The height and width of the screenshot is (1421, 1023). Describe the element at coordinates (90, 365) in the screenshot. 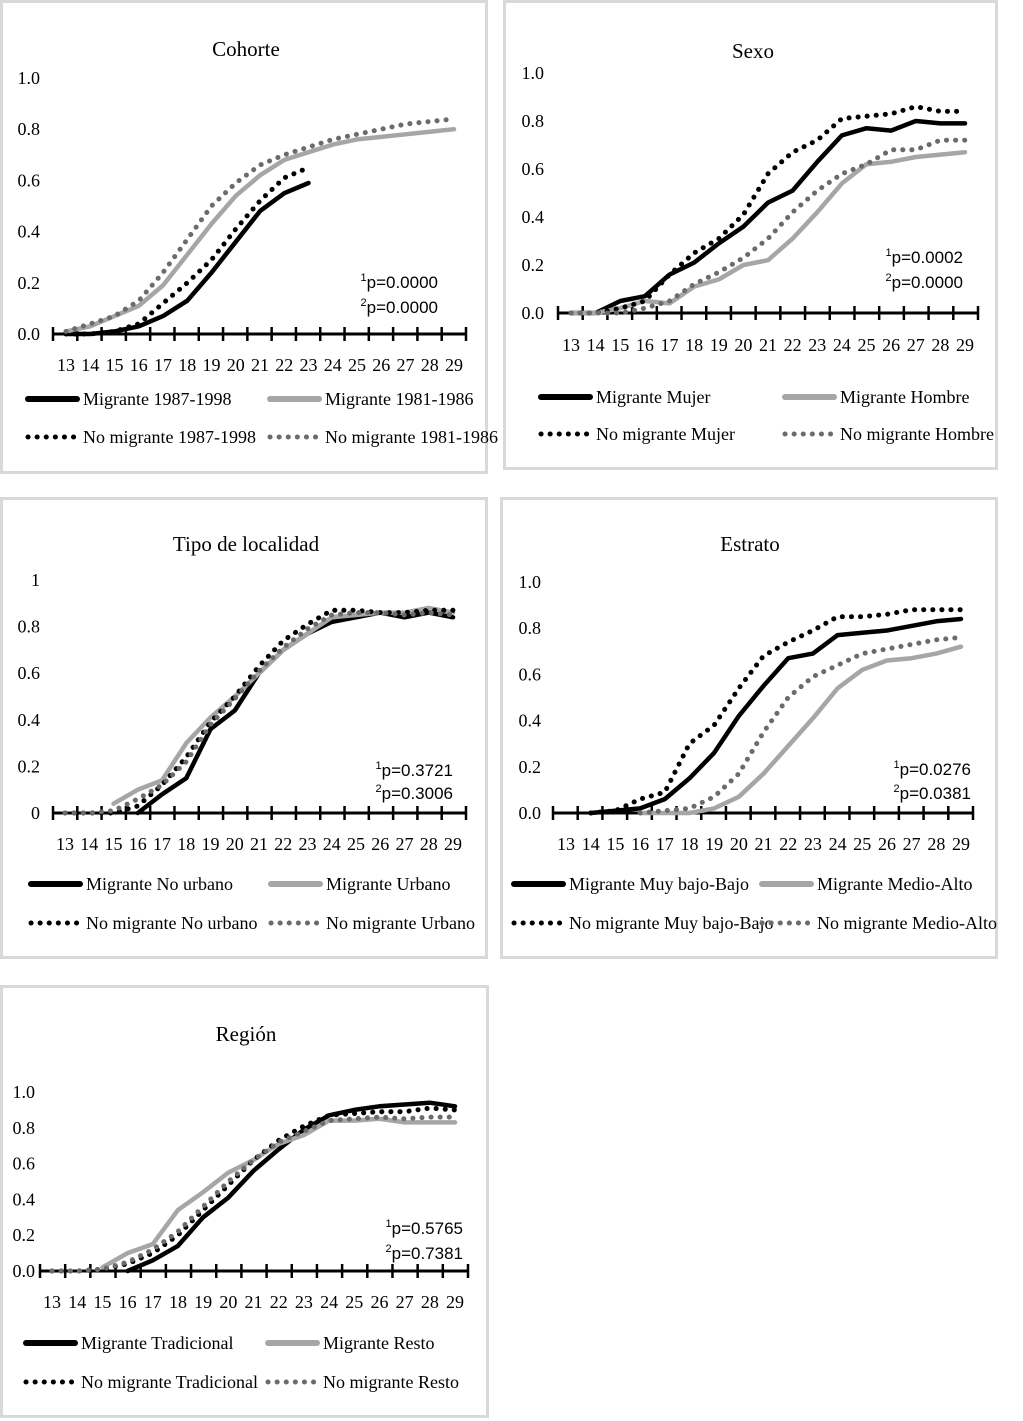

I see `x-tick-label: 14` at that location.